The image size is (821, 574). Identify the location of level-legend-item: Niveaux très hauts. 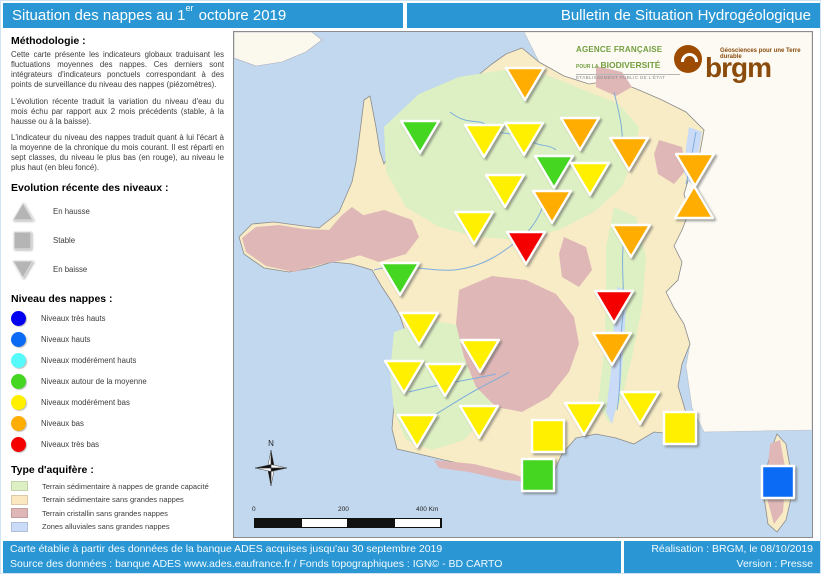
(117, 318).